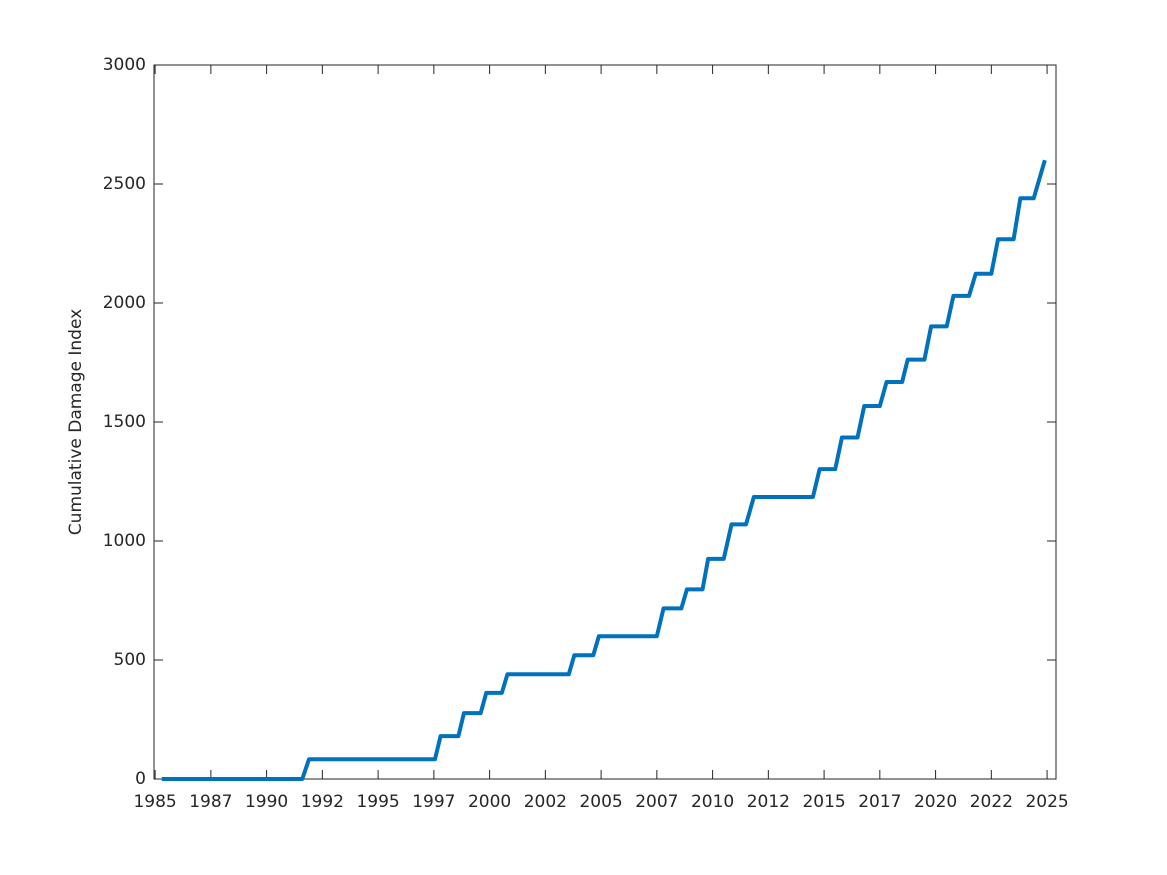  What do you see at coordinates (322, 802) in the screenshot?
I see `x-tick-label: 1992` at bounding box center [322, 802].